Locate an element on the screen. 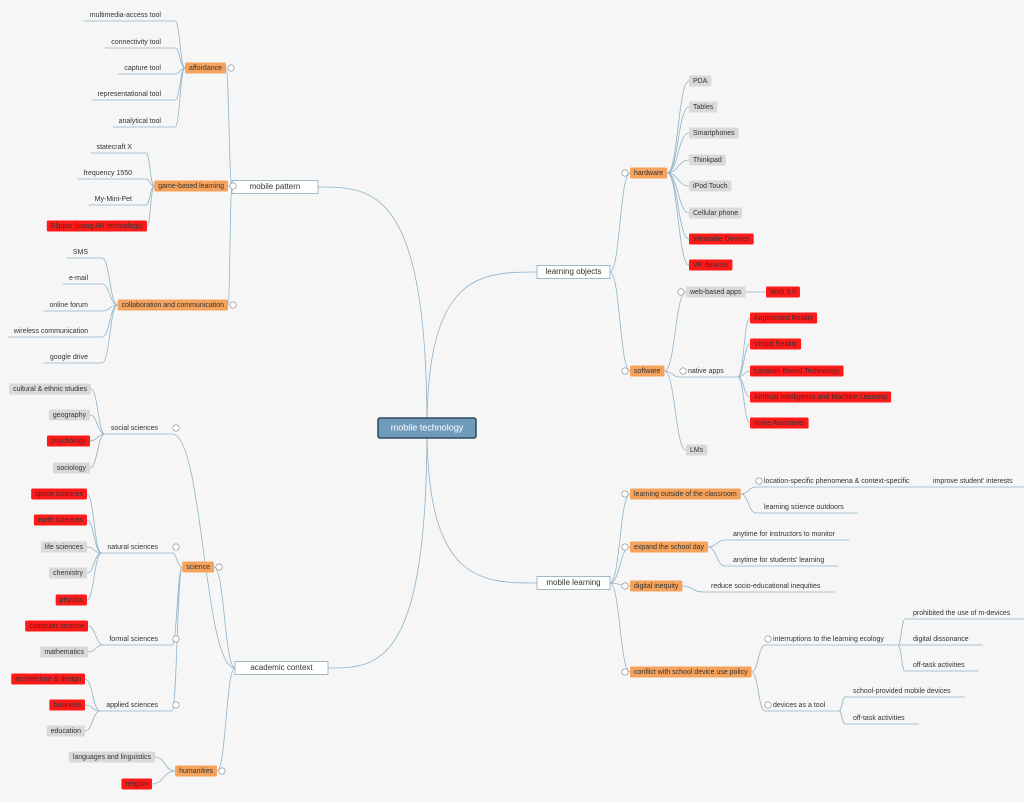  leaf-label: Tables is located at coordinates (703, 107).